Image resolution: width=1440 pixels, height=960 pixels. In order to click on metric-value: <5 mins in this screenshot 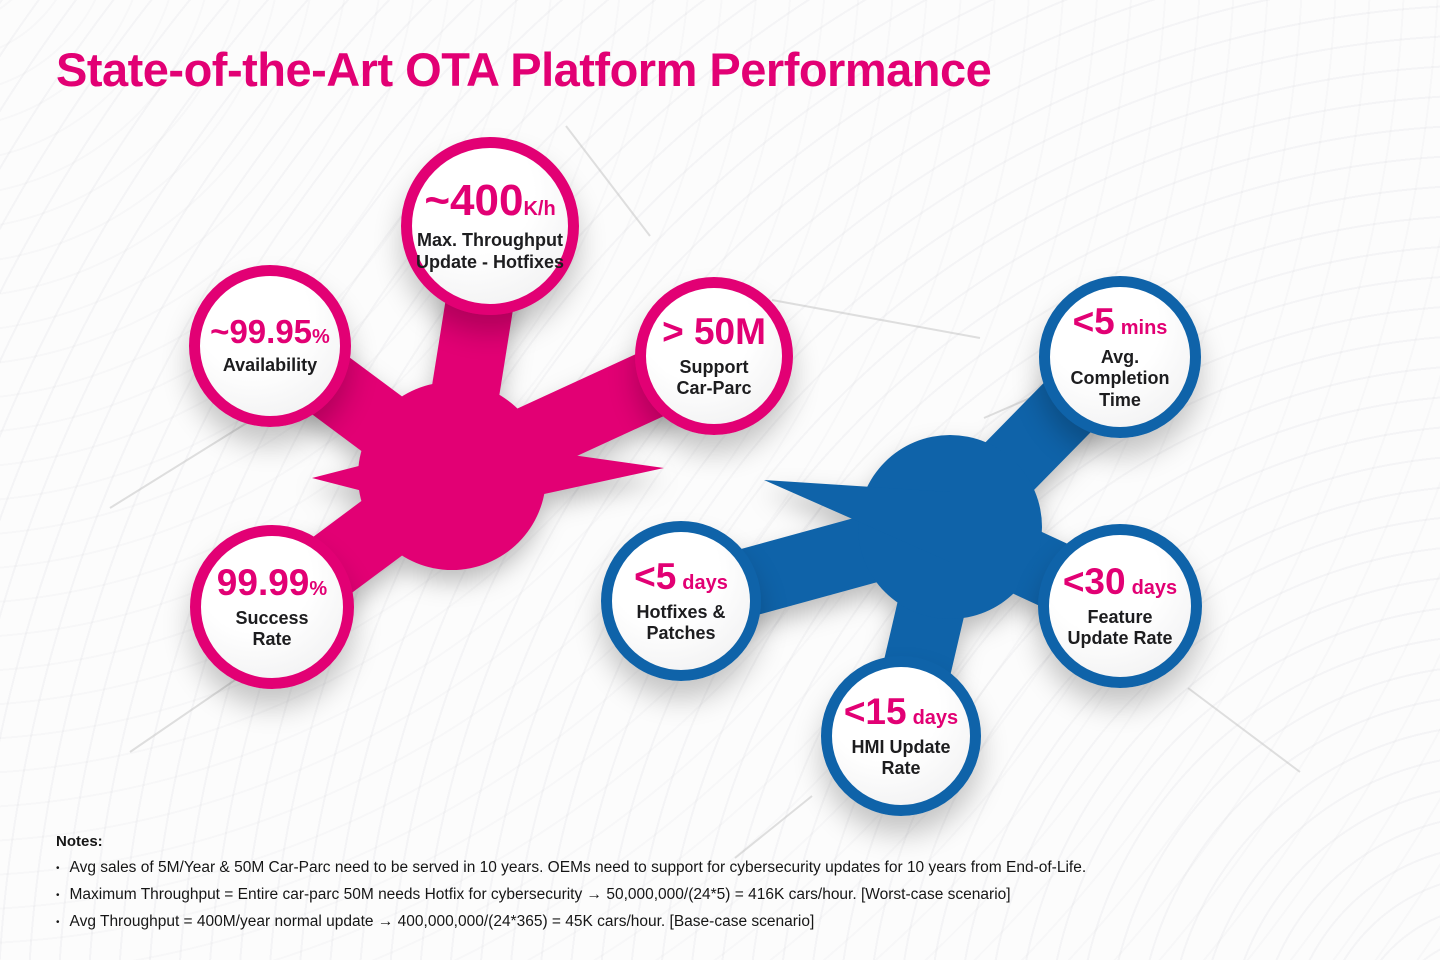, I will do `click(1120, 321)`.